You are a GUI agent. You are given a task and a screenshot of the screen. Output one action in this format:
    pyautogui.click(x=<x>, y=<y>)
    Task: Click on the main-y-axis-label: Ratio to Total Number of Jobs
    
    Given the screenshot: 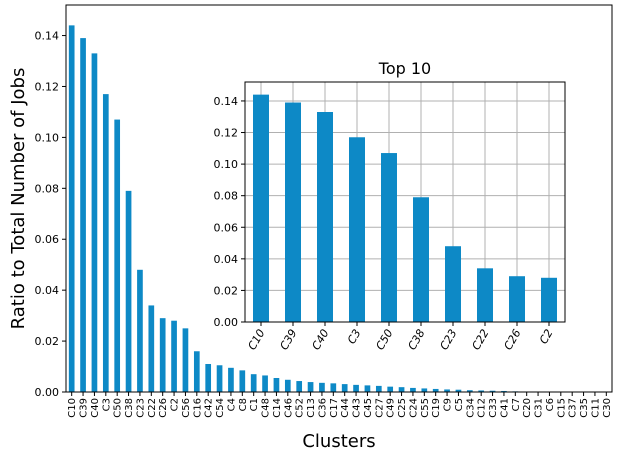 What is the action you would take?
    pyautogui.click(x=18, y=199)
    